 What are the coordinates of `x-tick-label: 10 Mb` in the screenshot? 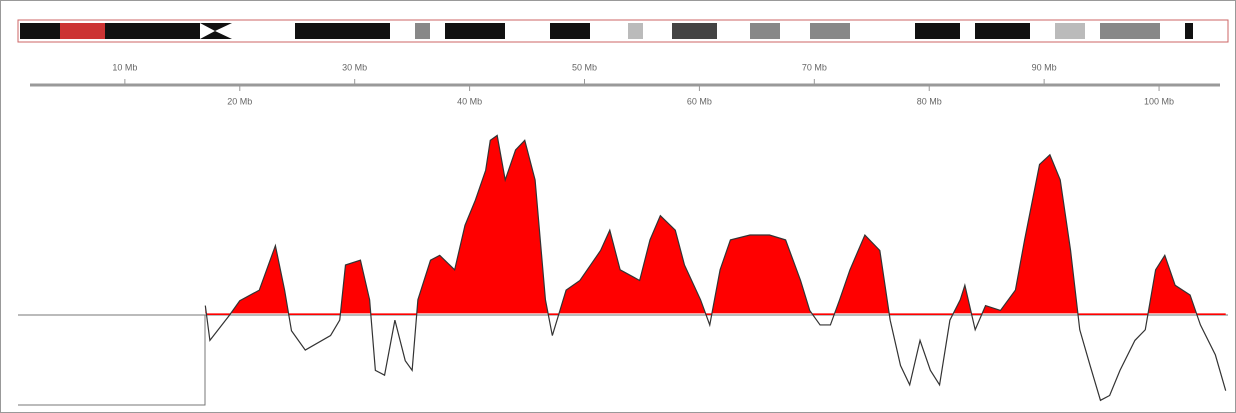 It's located at (124, 67).